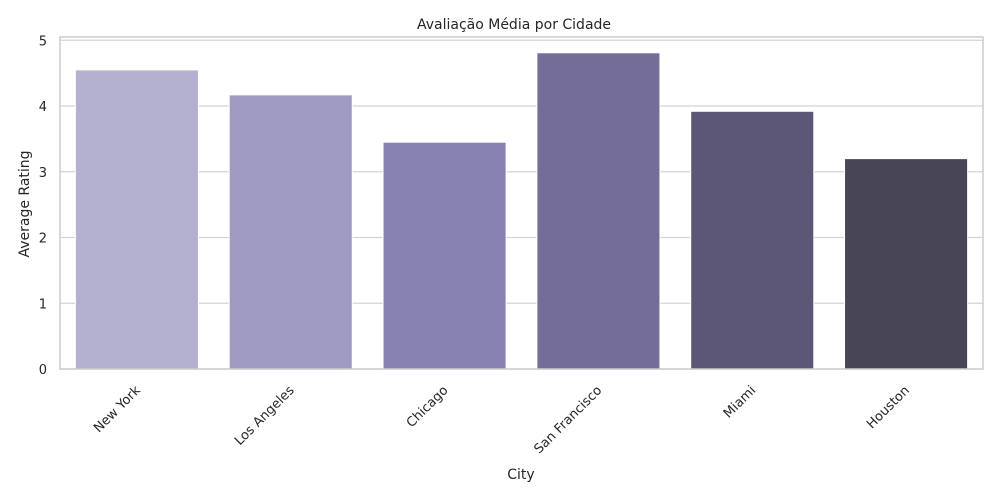 The width and height of the screenshot is (1000, 500). Describe the element at coordinates (740, 402) in the screenshot. I see `x-tick-label: Miami` at that location.